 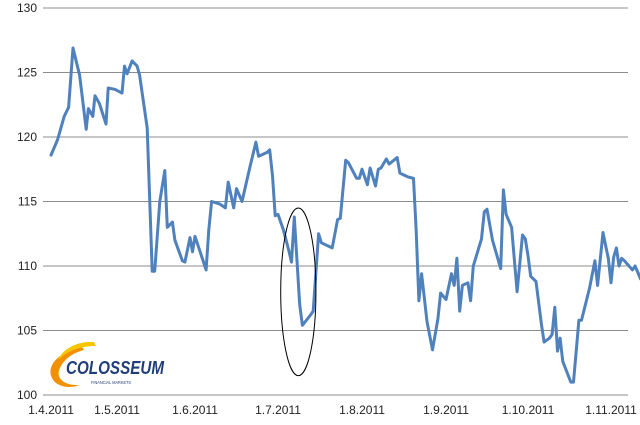 I want to click on logo-swoosh-yellow, so click(x=77, y=350).